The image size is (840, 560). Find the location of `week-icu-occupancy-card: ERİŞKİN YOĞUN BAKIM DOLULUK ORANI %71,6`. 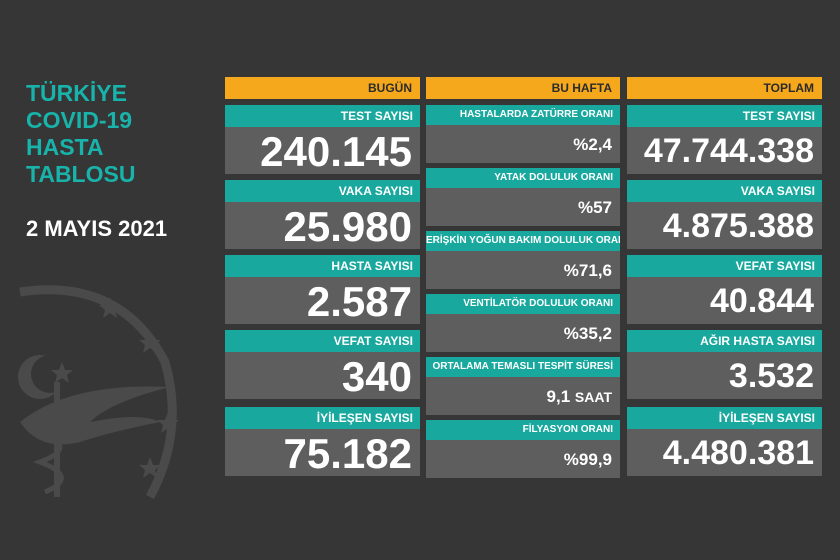

week-icu-occupancy-card: ERİŞKİN YOĞUN BAKIM DOLULUK ORANI %71,6 is located at coordinates (523, 260).